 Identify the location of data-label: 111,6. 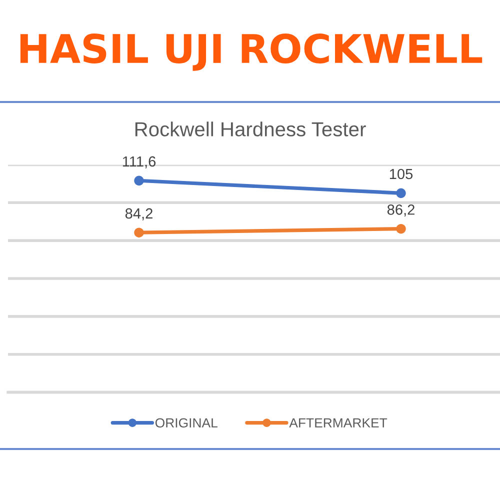
(139, 162).